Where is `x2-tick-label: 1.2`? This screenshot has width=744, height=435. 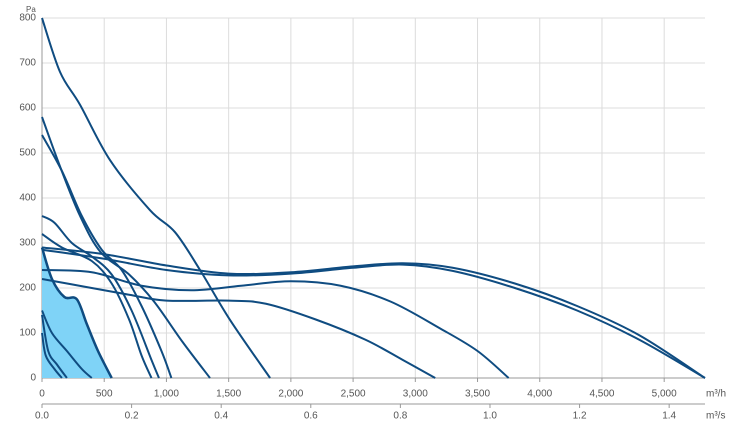
x2-tick-label: 1.2 is located at coordinates (580, 416).